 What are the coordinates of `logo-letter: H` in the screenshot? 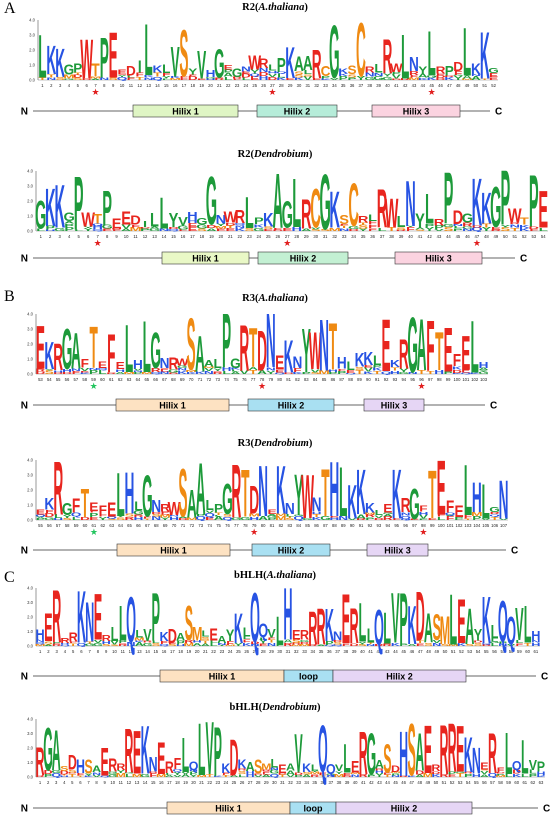 It's located at (273, 72).